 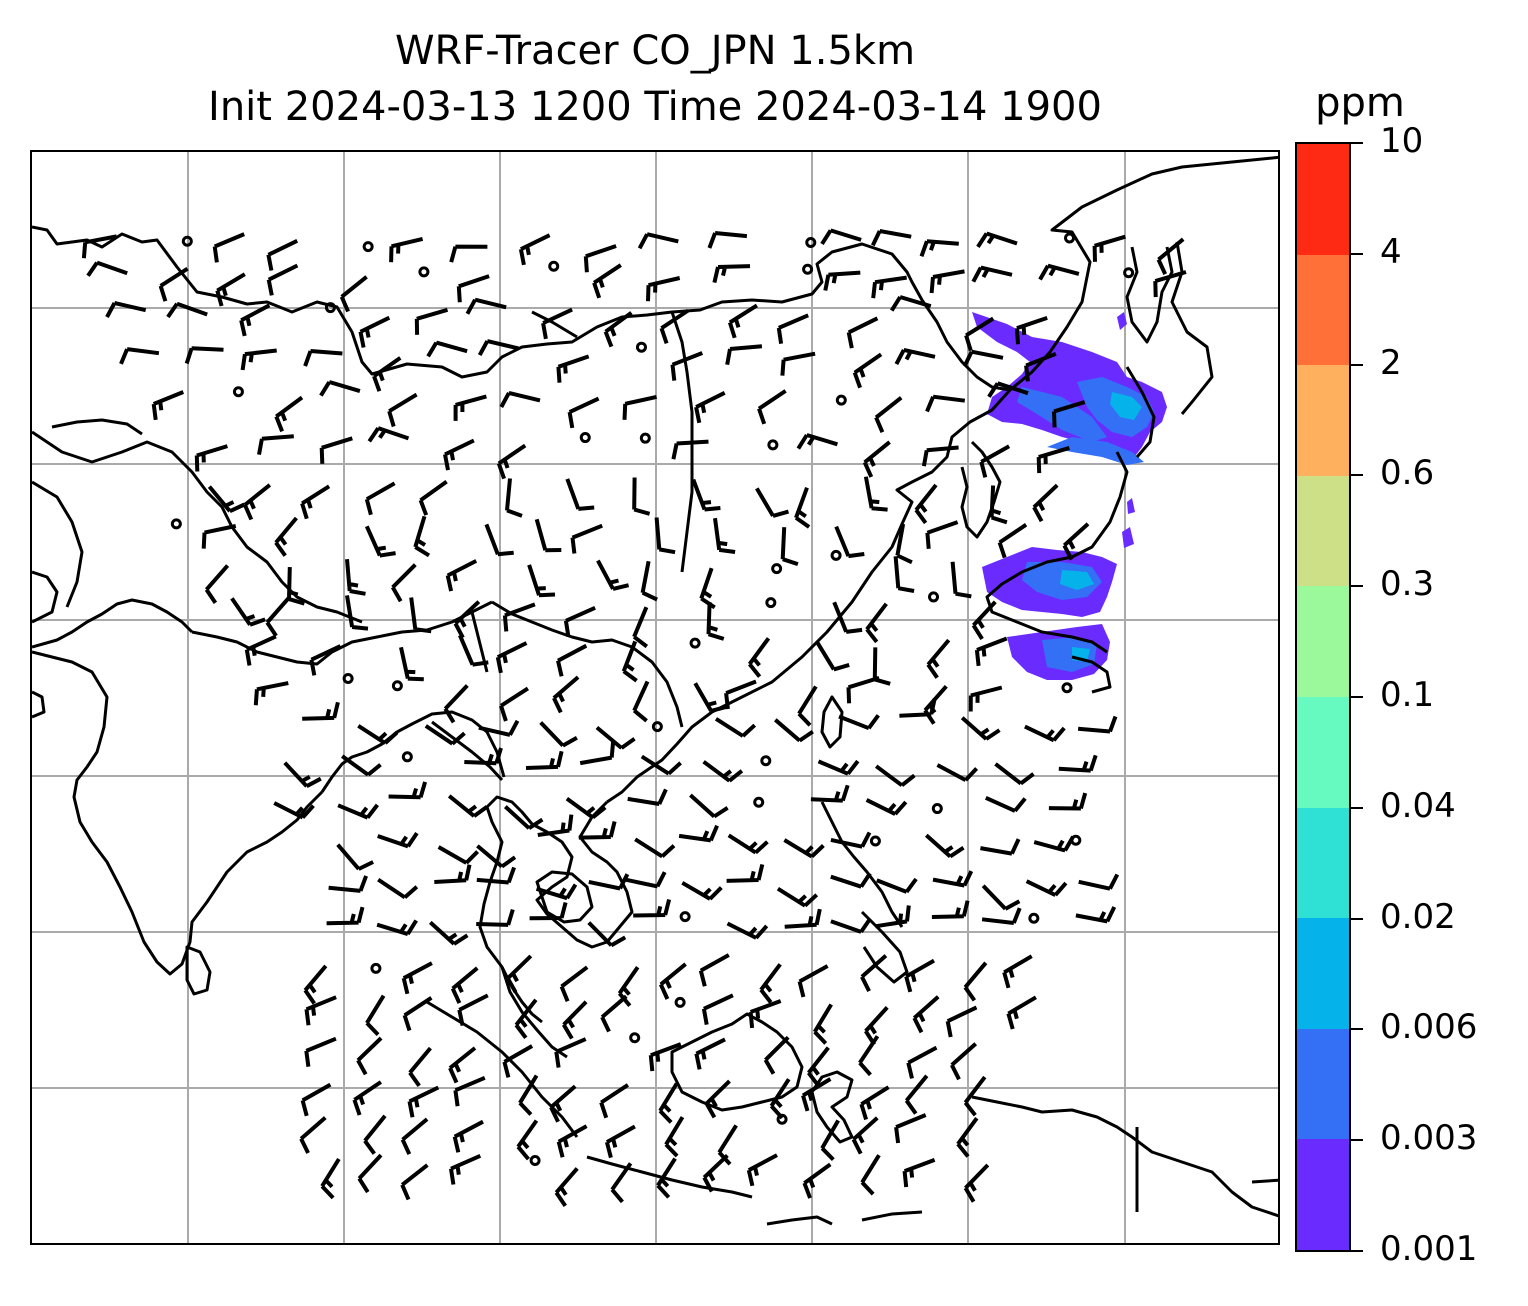 What do you see at coordinates (1429, 1138) in the screenshot?
I see `colorbar-tick-label: 0.003` at bounding box center [1429, 1138].